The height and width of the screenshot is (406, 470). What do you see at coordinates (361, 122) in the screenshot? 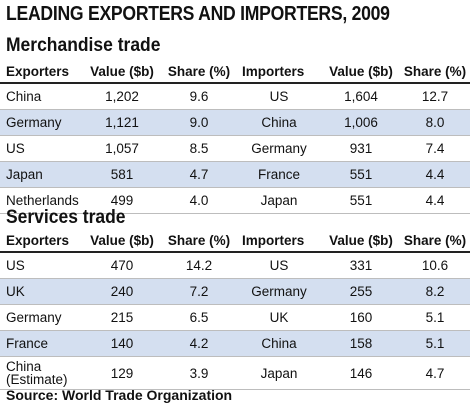
I see `cell-import-value: 1,006` at bounding box center [361, 122].